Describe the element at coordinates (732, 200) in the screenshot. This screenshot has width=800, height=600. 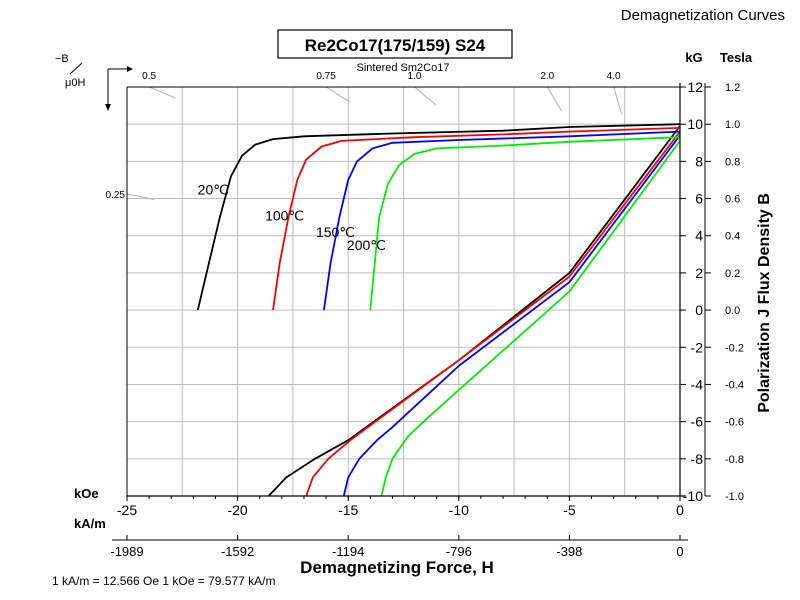
I see `tesla-tick-label: 0.6` at that location.